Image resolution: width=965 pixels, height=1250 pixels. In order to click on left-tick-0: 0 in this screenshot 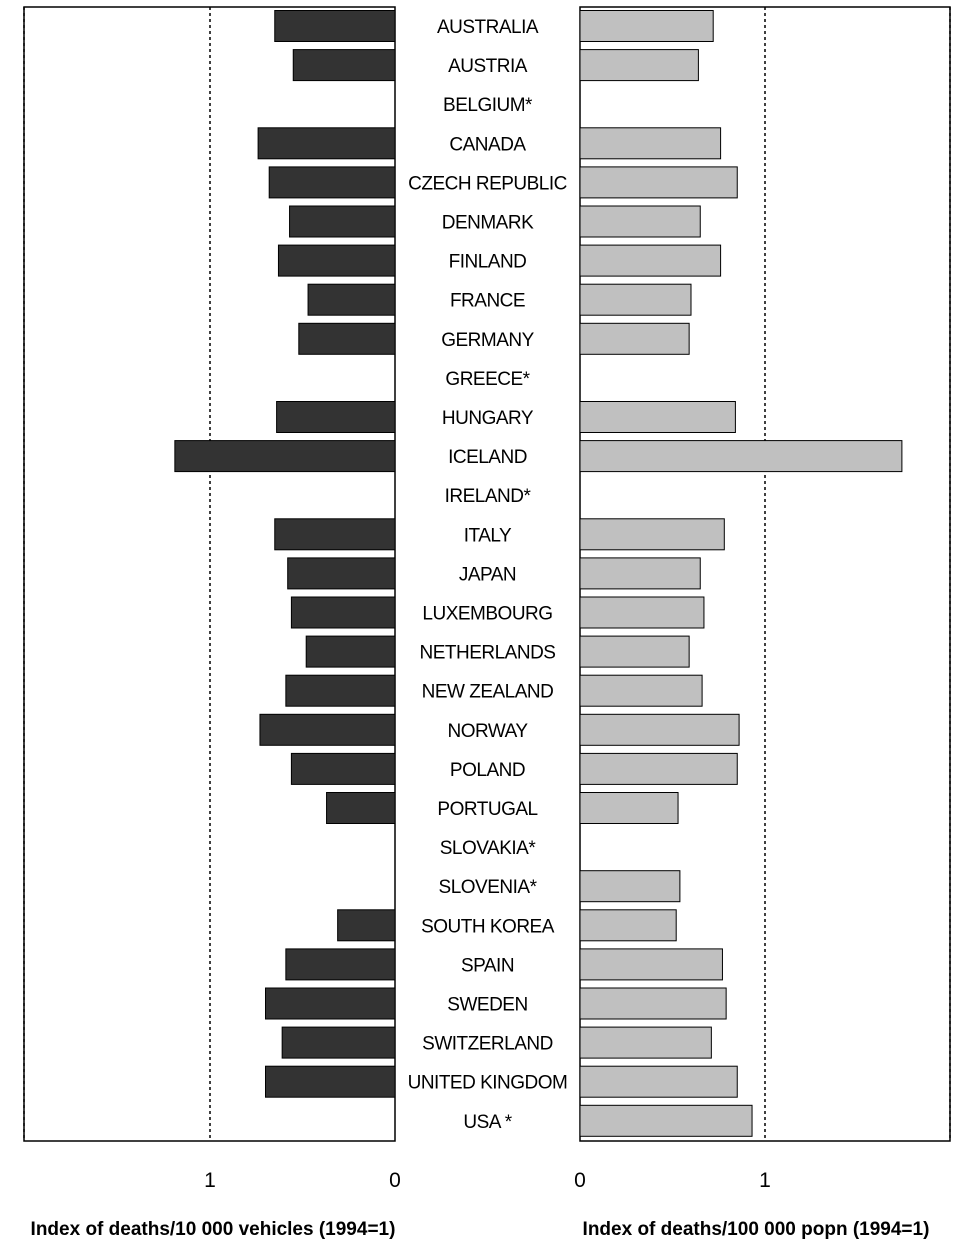, I will do `click(395, 1180)`.